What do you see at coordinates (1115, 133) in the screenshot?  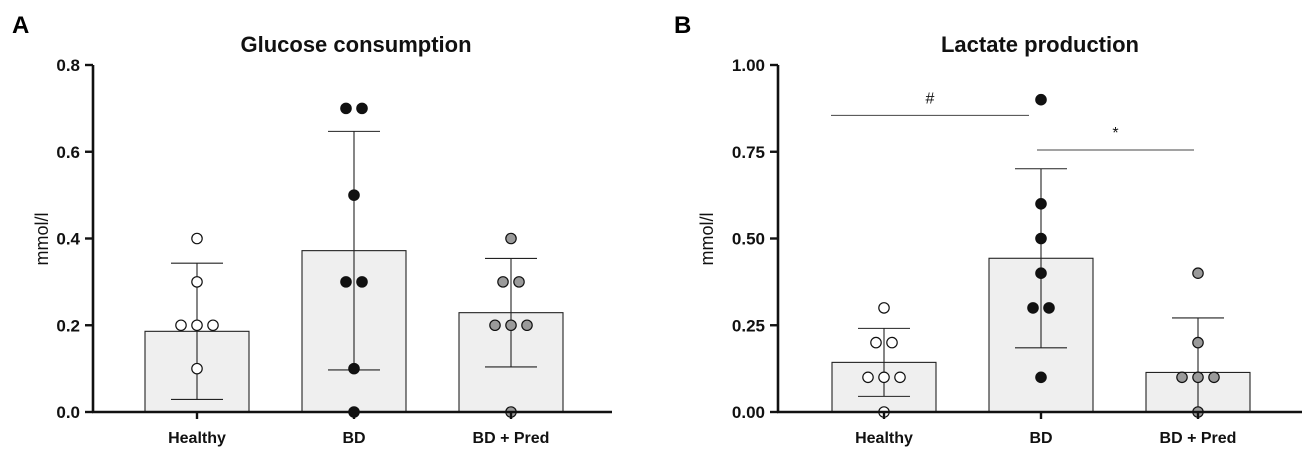 I see `significance-label-1: *` at bounding box center [1115, 133].